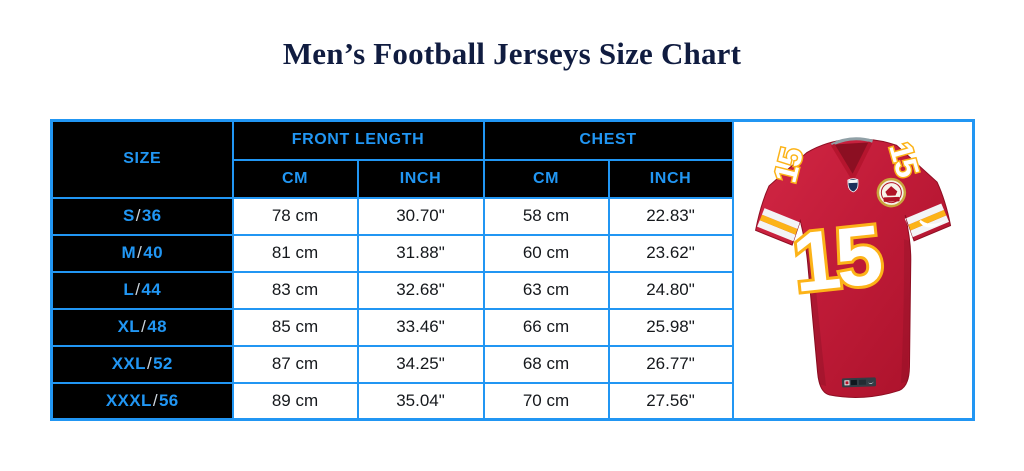 The width and height of the screenshot is (1024, 471). Describe the element at coordinates (295, 178) in the screenshot. I see `subheader-front-cm: CM` at that location.